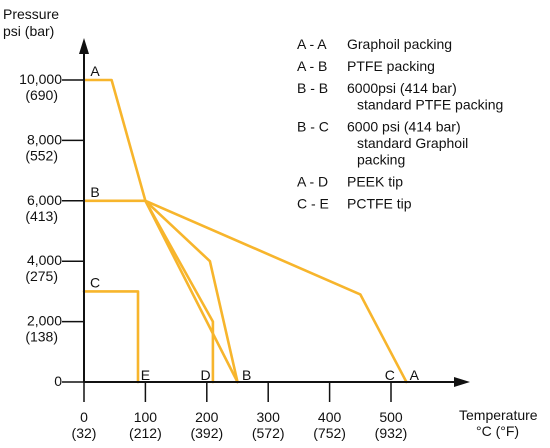 The image size is (550, 448). I want to click on legend-text-3-0: 6000 psi (414 bar), so click(404, 127).